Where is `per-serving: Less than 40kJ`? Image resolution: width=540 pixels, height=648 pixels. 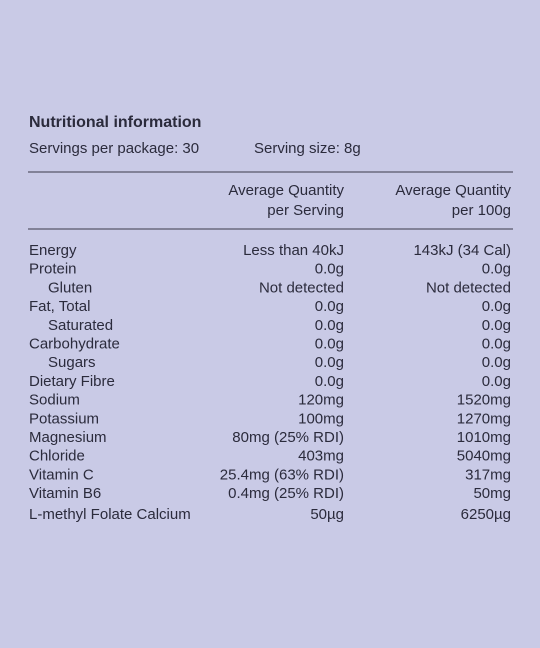
per-serving: Less than 40kJ is located at coordinates (293, 250).